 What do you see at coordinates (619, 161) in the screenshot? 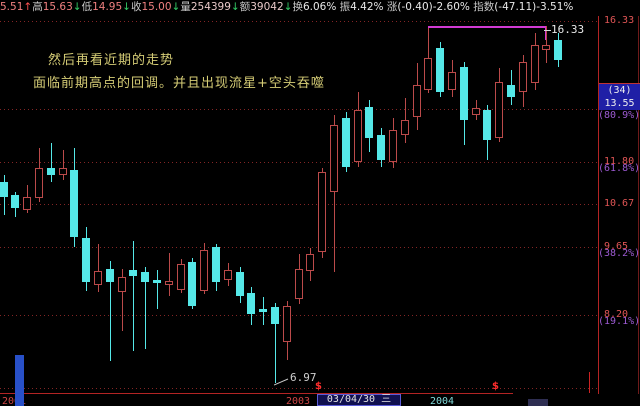
I see `price-axis-label: 11.80` at bounding box center [619, 161].